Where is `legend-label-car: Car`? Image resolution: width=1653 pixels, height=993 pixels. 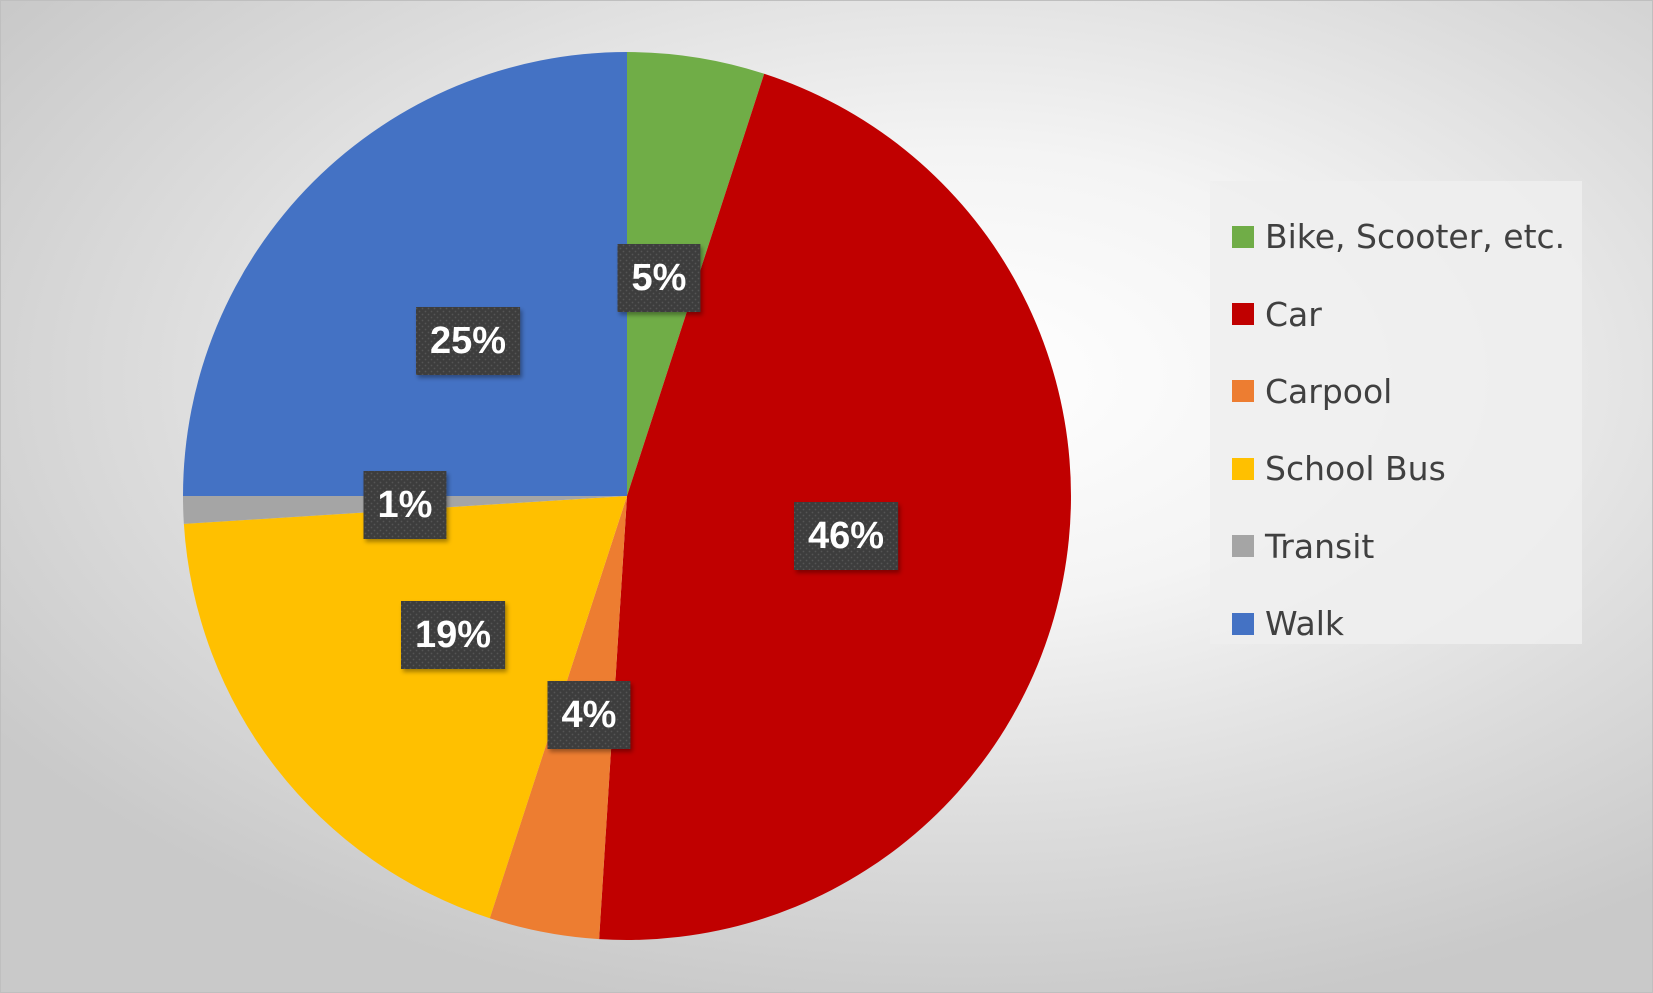 legend-label-car: Car is located at coordinates (1293, 314).